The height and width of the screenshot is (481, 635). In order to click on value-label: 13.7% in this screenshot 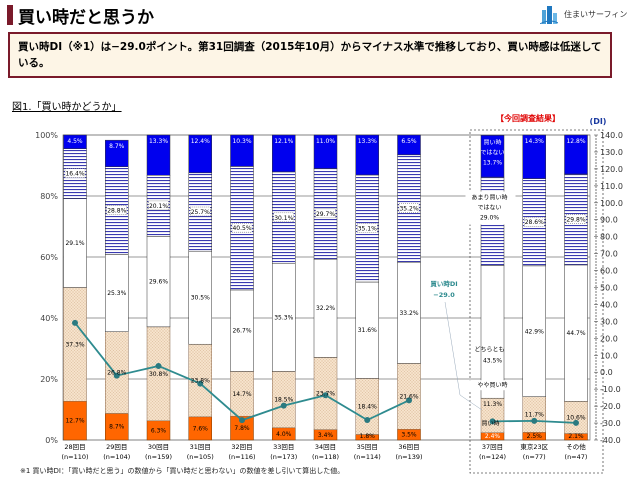, I will do `click(492, 162)`.